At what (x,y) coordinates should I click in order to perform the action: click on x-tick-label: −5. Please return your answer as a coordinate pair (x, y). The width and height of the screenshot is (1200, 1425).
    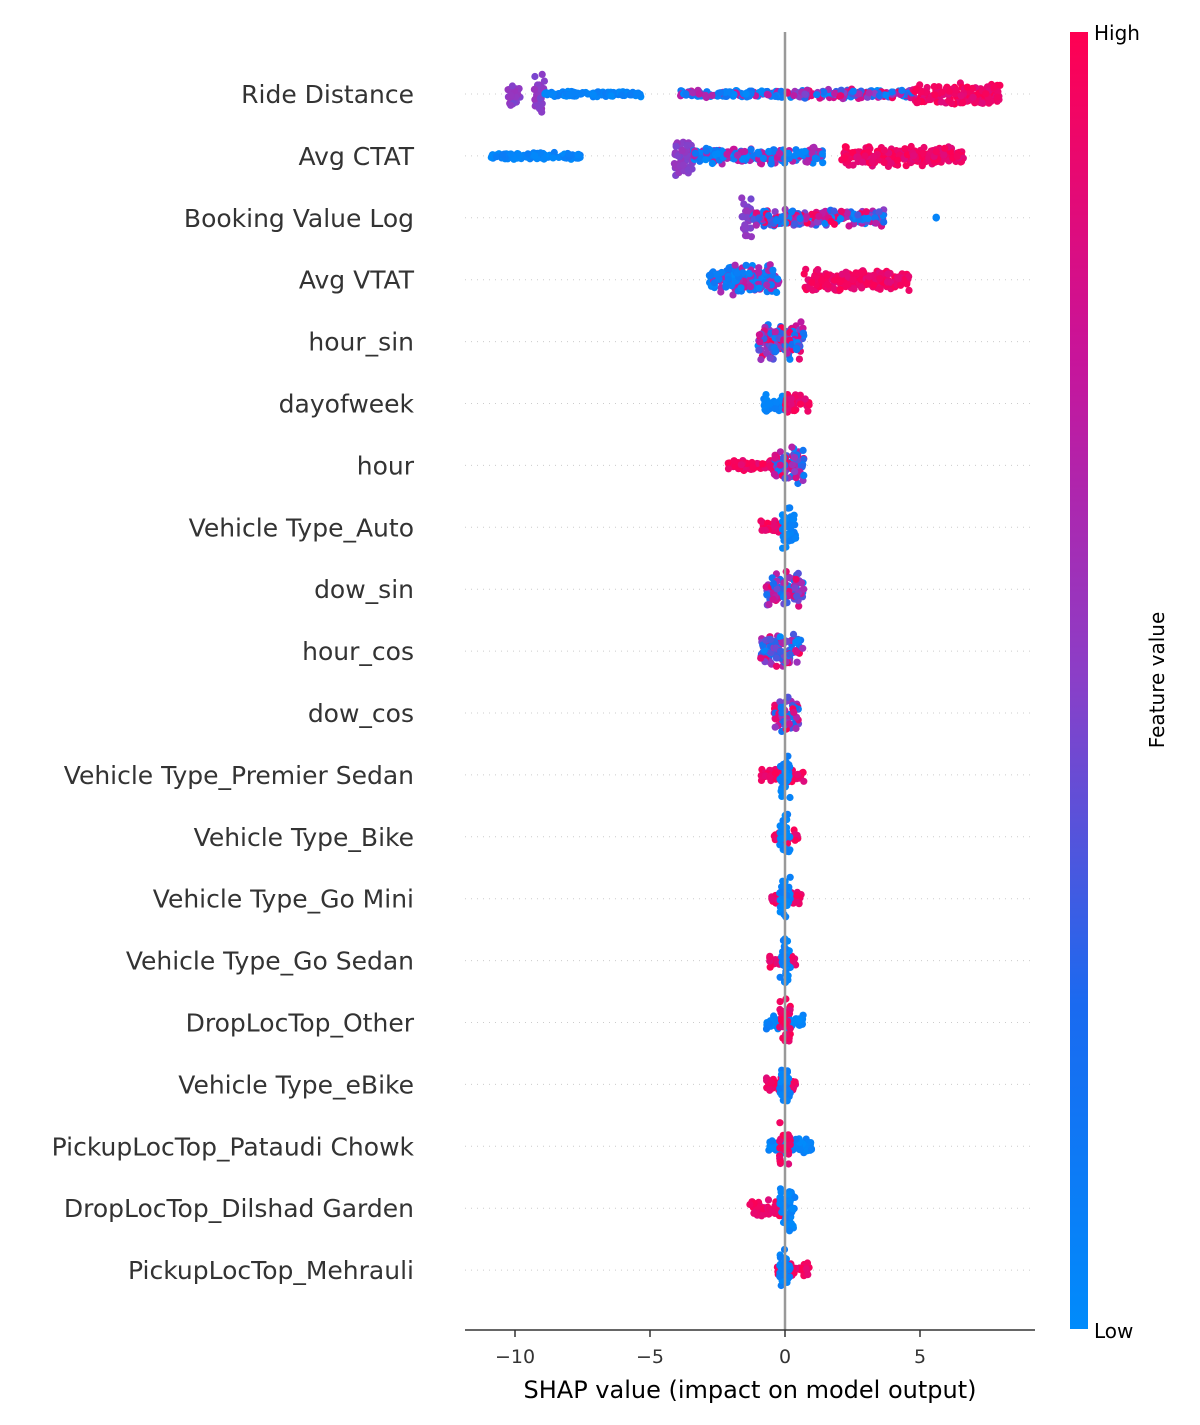
    Looking at the image, I should click on (650, 1357).